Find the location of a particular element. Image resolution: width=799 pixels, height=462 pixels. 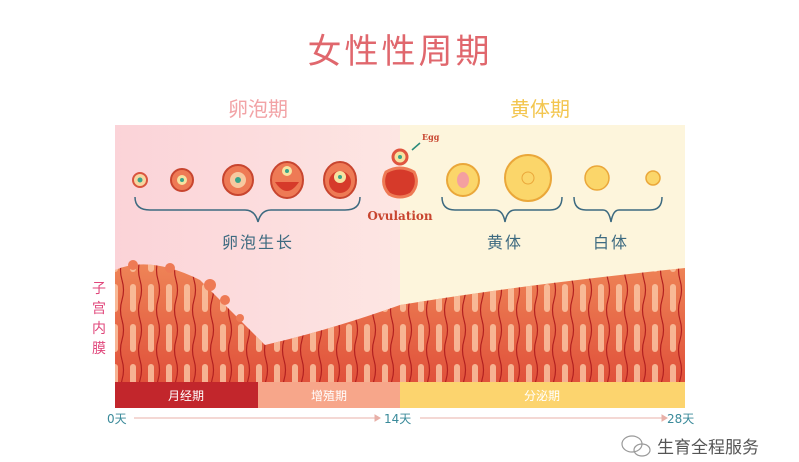

svg-text: 子 is located at coordinates (99, 289).